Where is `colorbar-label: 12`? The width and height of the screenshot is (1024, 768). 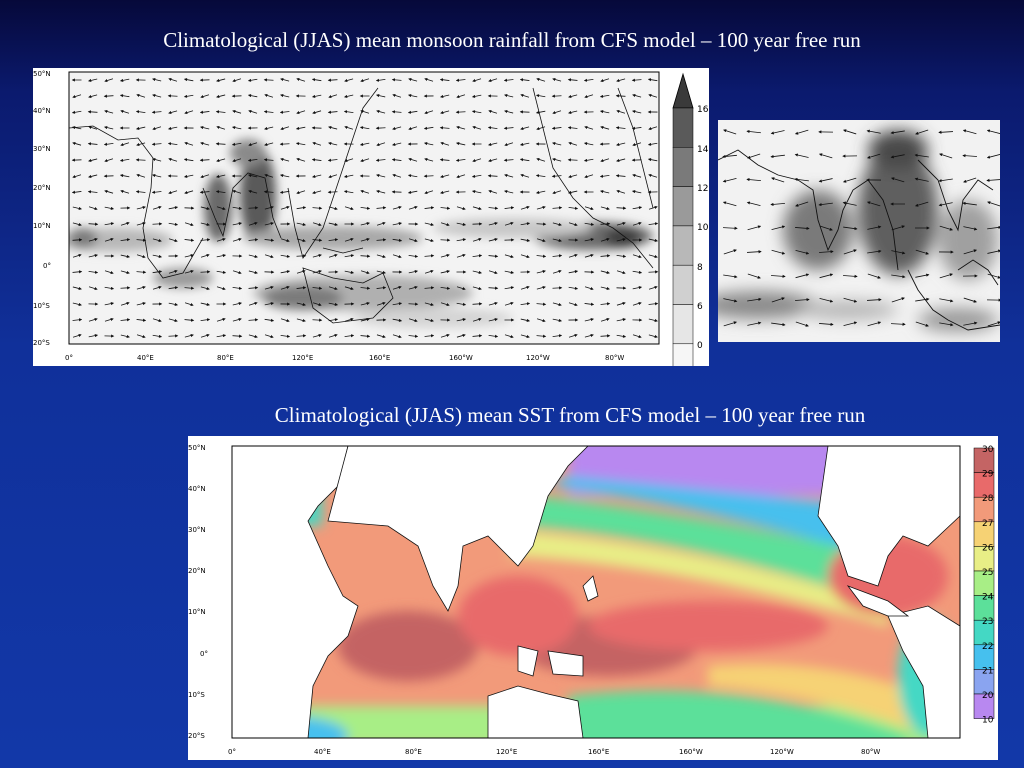 colorbar-label: 12 is located at coordinates (702, 189).